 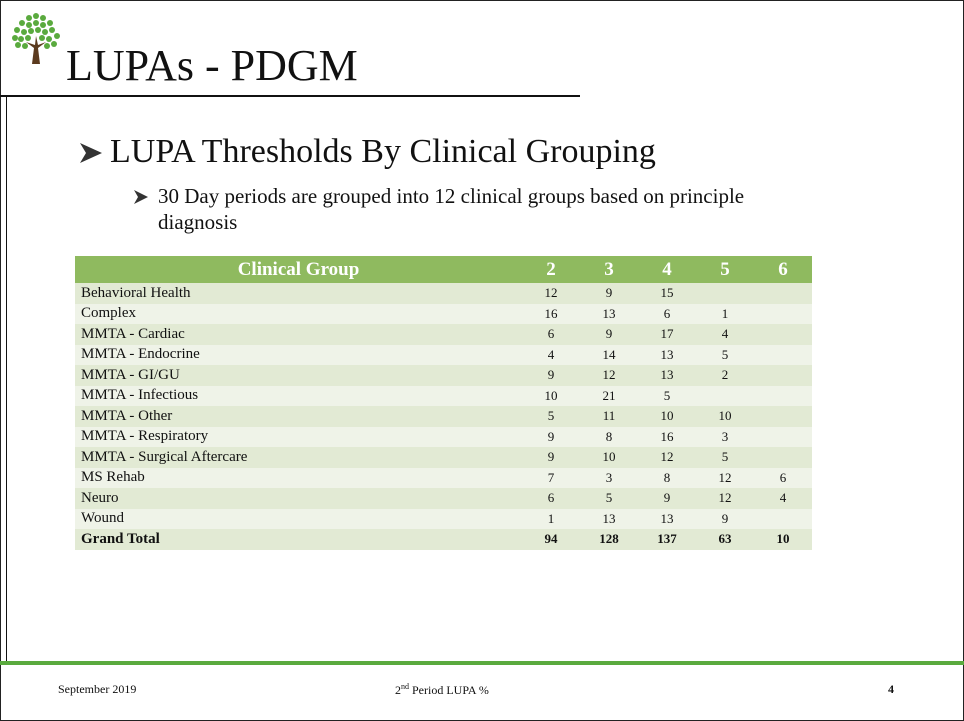 What do you see at coordinates (783, 269) in the screenshot?
I see `header-cell: 6` at bounding box center [783, 269].